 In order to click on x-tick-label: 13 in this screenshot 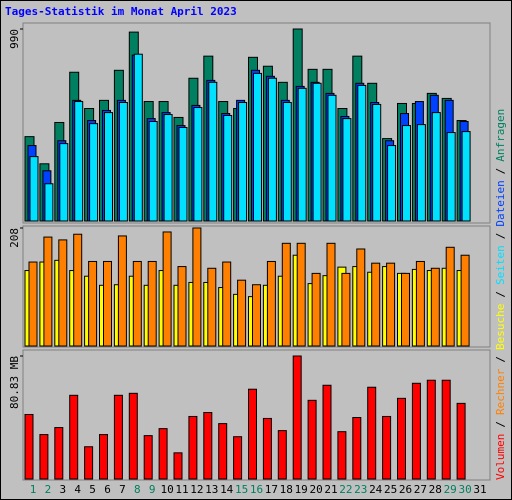, I will do `click(211, 489)`.